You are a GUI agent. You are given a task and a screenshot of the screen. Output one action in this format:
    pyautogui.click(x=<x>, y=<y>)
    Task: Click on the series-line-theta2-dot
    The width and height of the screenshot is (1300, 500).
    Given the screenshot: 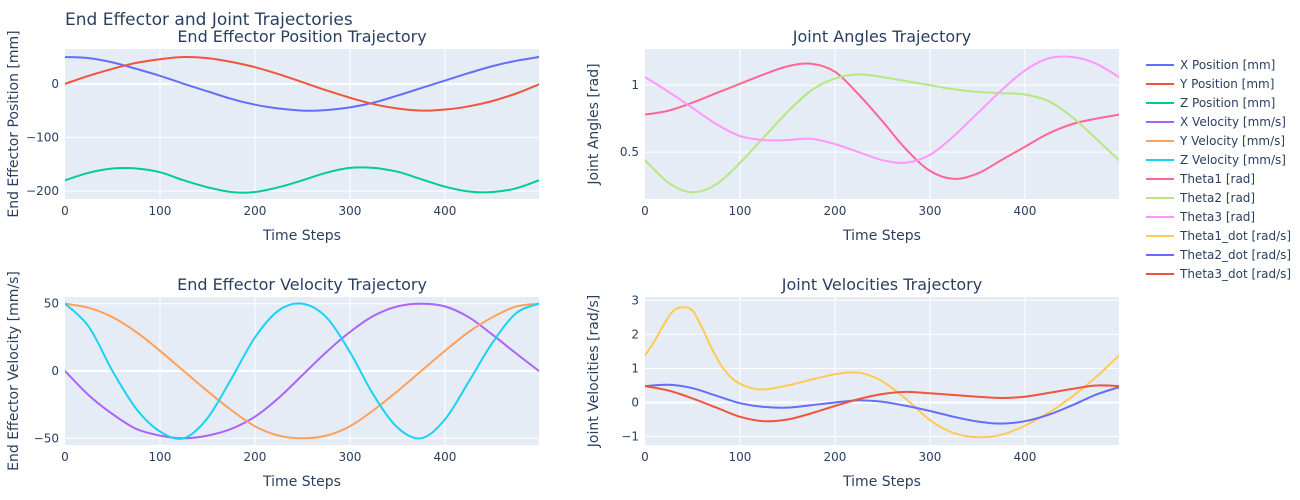 What is the action you would take?
    pyautogui.click(x=882, y=404)
    